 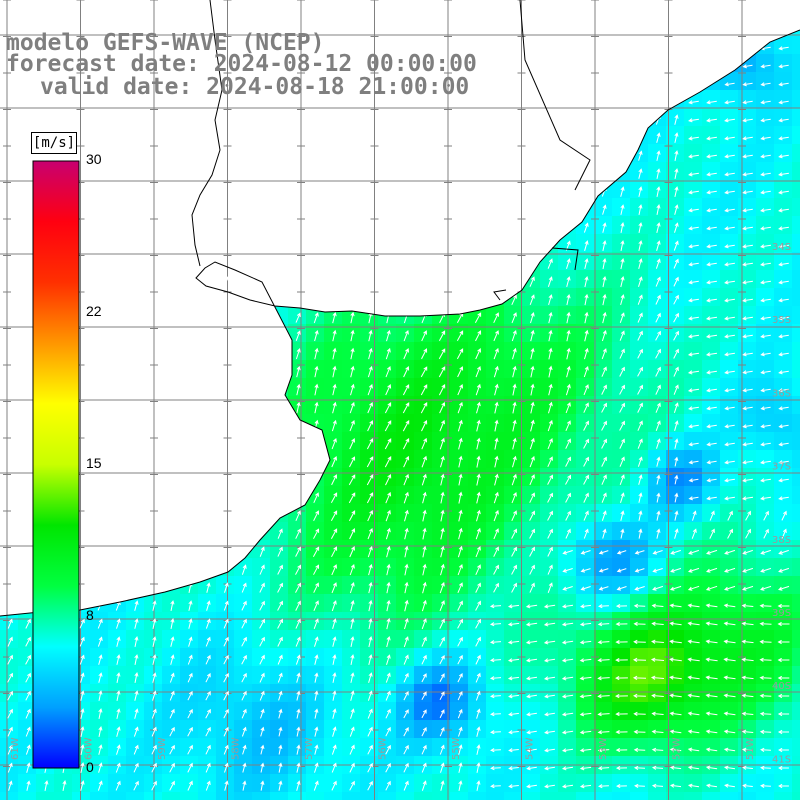 I want to click on lat-label: 34S, so click(x=781, y=247).